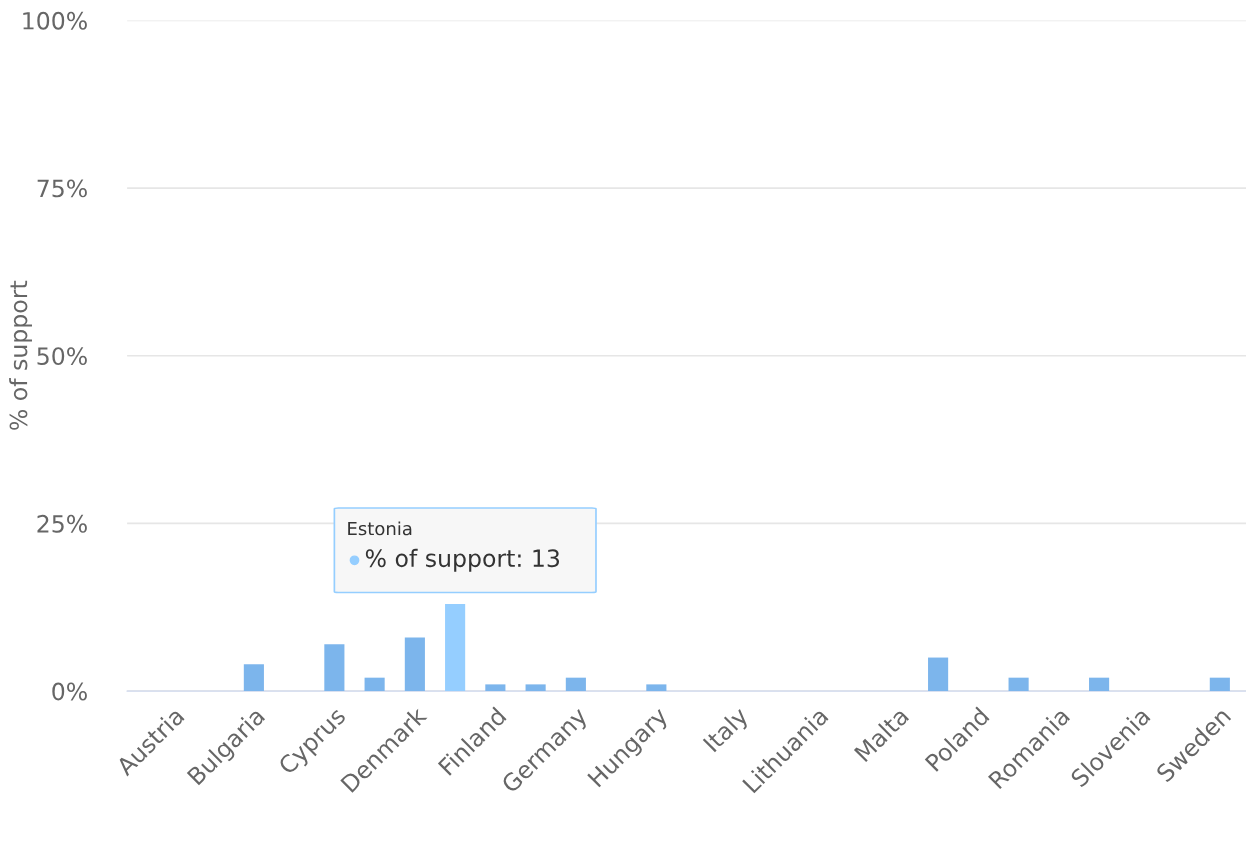 This screenshot has height=849, width=1246. I want to click on y-tick-label: 75%, so click(62, 188).